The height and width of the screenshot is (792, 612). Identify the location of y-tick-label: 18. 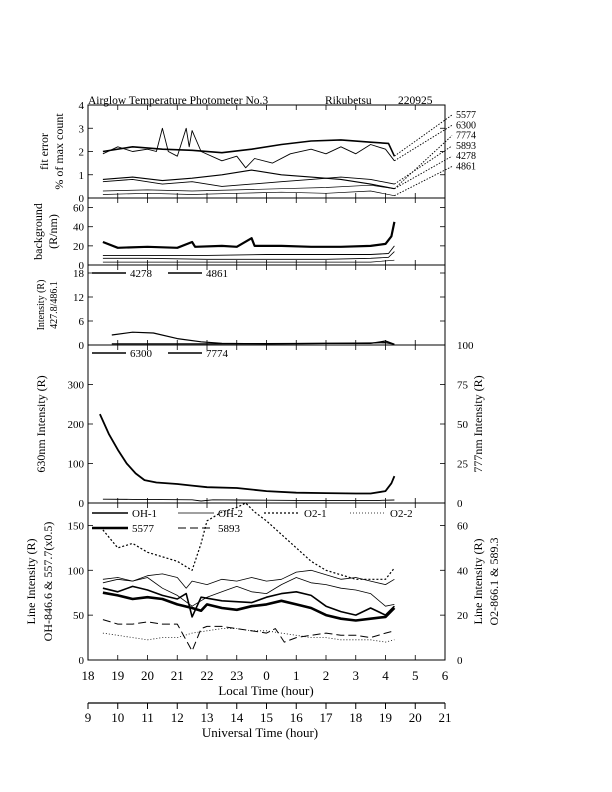
(79, 274).